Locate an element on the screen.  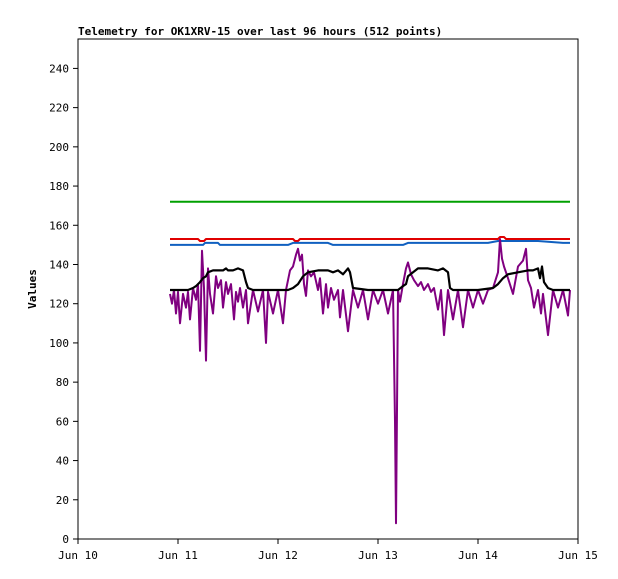
y-tick-label: 20 is located at coordinates (62, 500).